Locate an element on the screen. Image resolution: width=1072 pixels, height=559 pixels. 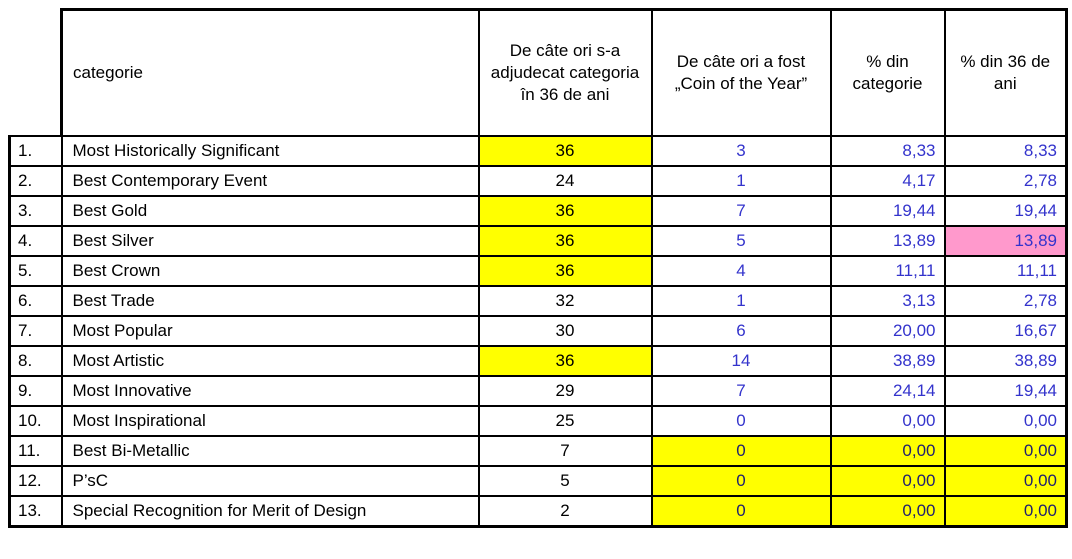
coty-count-cell: 6 is located at coordinates (741, 331).